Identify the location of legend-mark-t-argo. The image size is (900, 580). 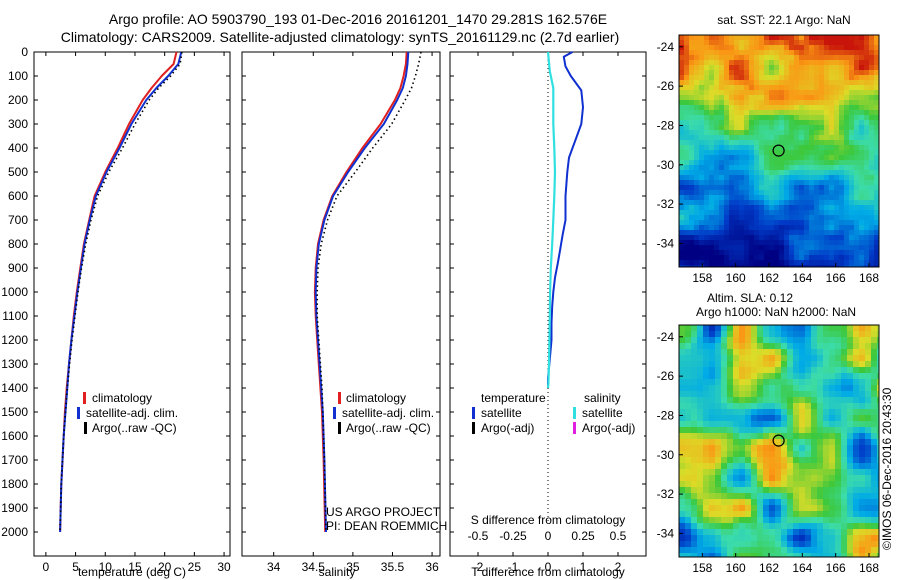
(473, 428).